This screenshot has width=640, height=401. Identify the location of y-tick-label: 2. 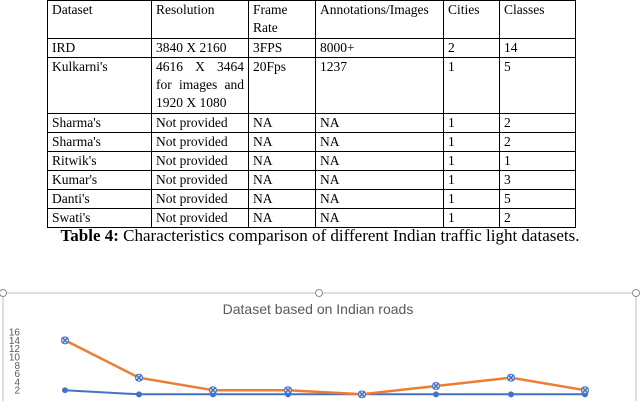
(17, 391).